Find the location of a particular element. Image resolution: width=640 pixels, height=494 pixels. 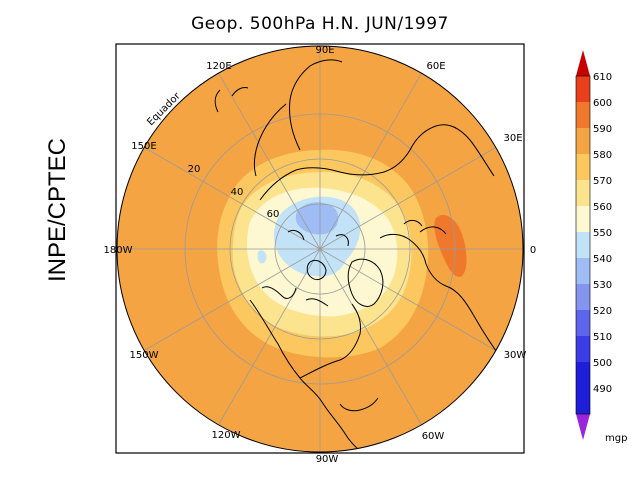

lon-label-150w: 150W is located at coordinates (144, 355).